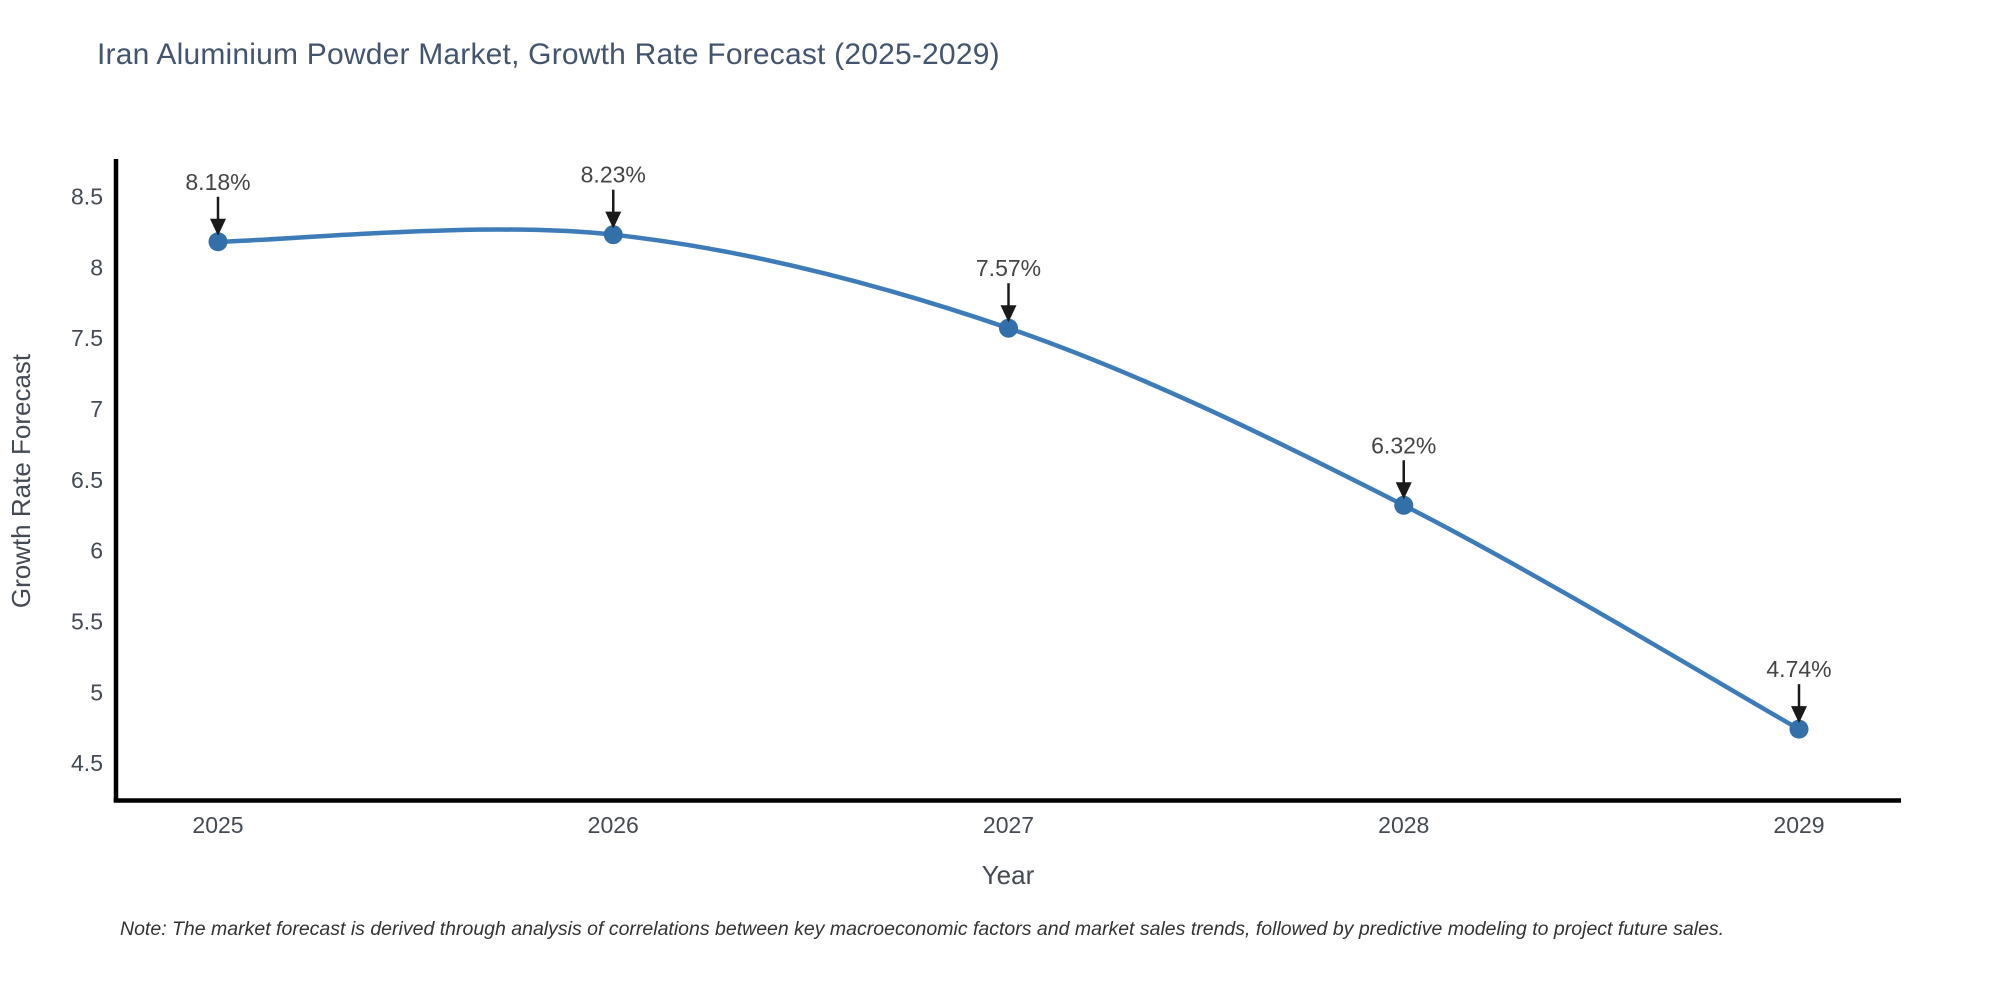  I want to click on y-tick-label: 7.5, so click(87, 338).